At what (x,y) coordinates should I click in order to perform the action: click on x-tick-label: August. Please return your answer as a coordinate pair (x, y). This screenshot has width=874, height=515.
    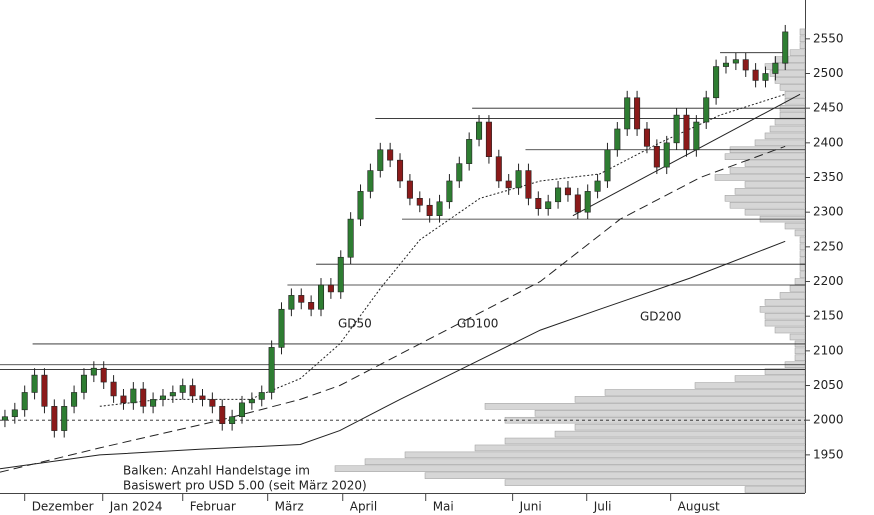
    Looking at the image, I should click on (699, 507).